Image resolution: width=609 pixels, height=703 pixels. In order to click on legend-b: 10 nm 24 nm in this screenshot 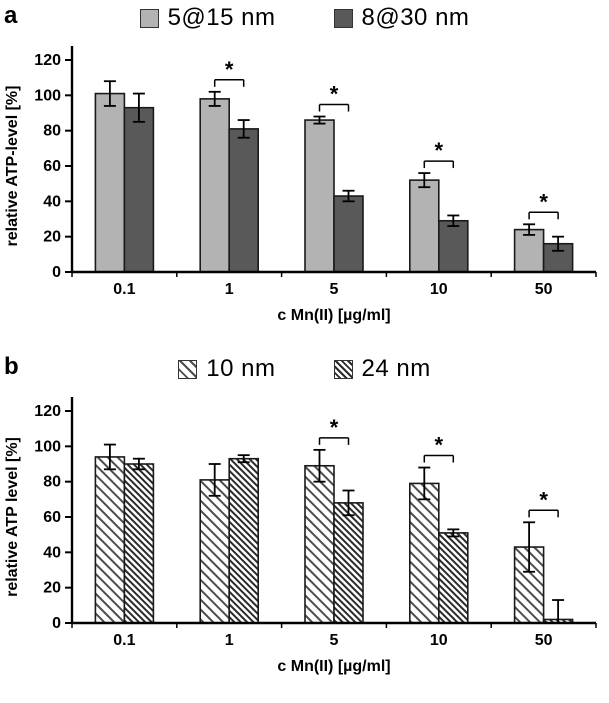, I will do `click(304, 369)`.